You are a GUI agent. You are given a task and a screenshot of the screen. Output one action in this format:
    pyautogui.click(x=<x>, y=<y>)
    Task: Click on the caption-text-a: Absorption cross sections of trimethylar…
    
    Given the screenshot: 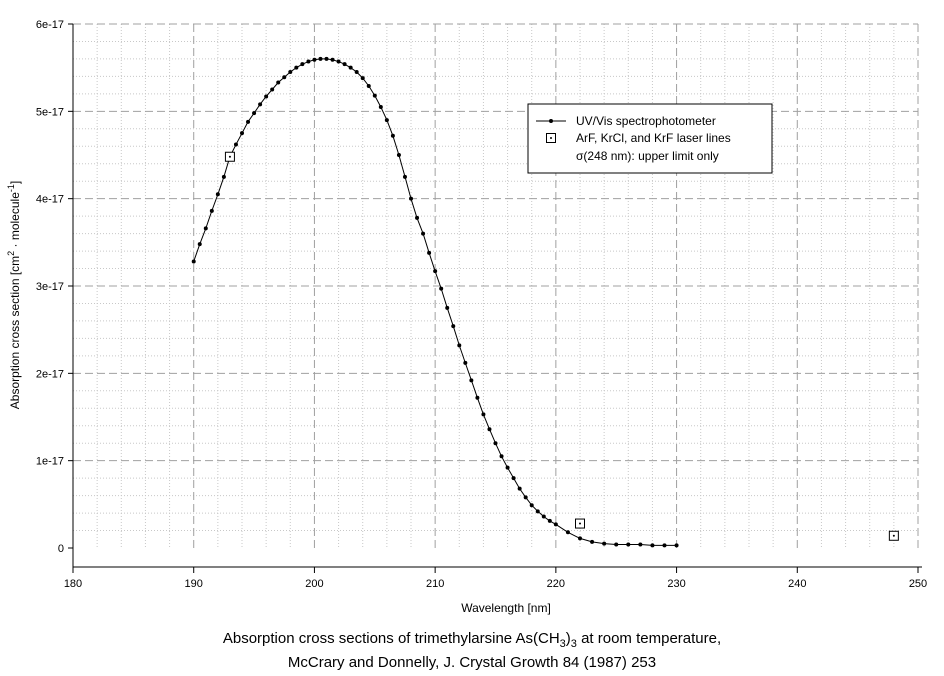 What is the action you would take?
    pyautogui.click(x=391, y=638)
    